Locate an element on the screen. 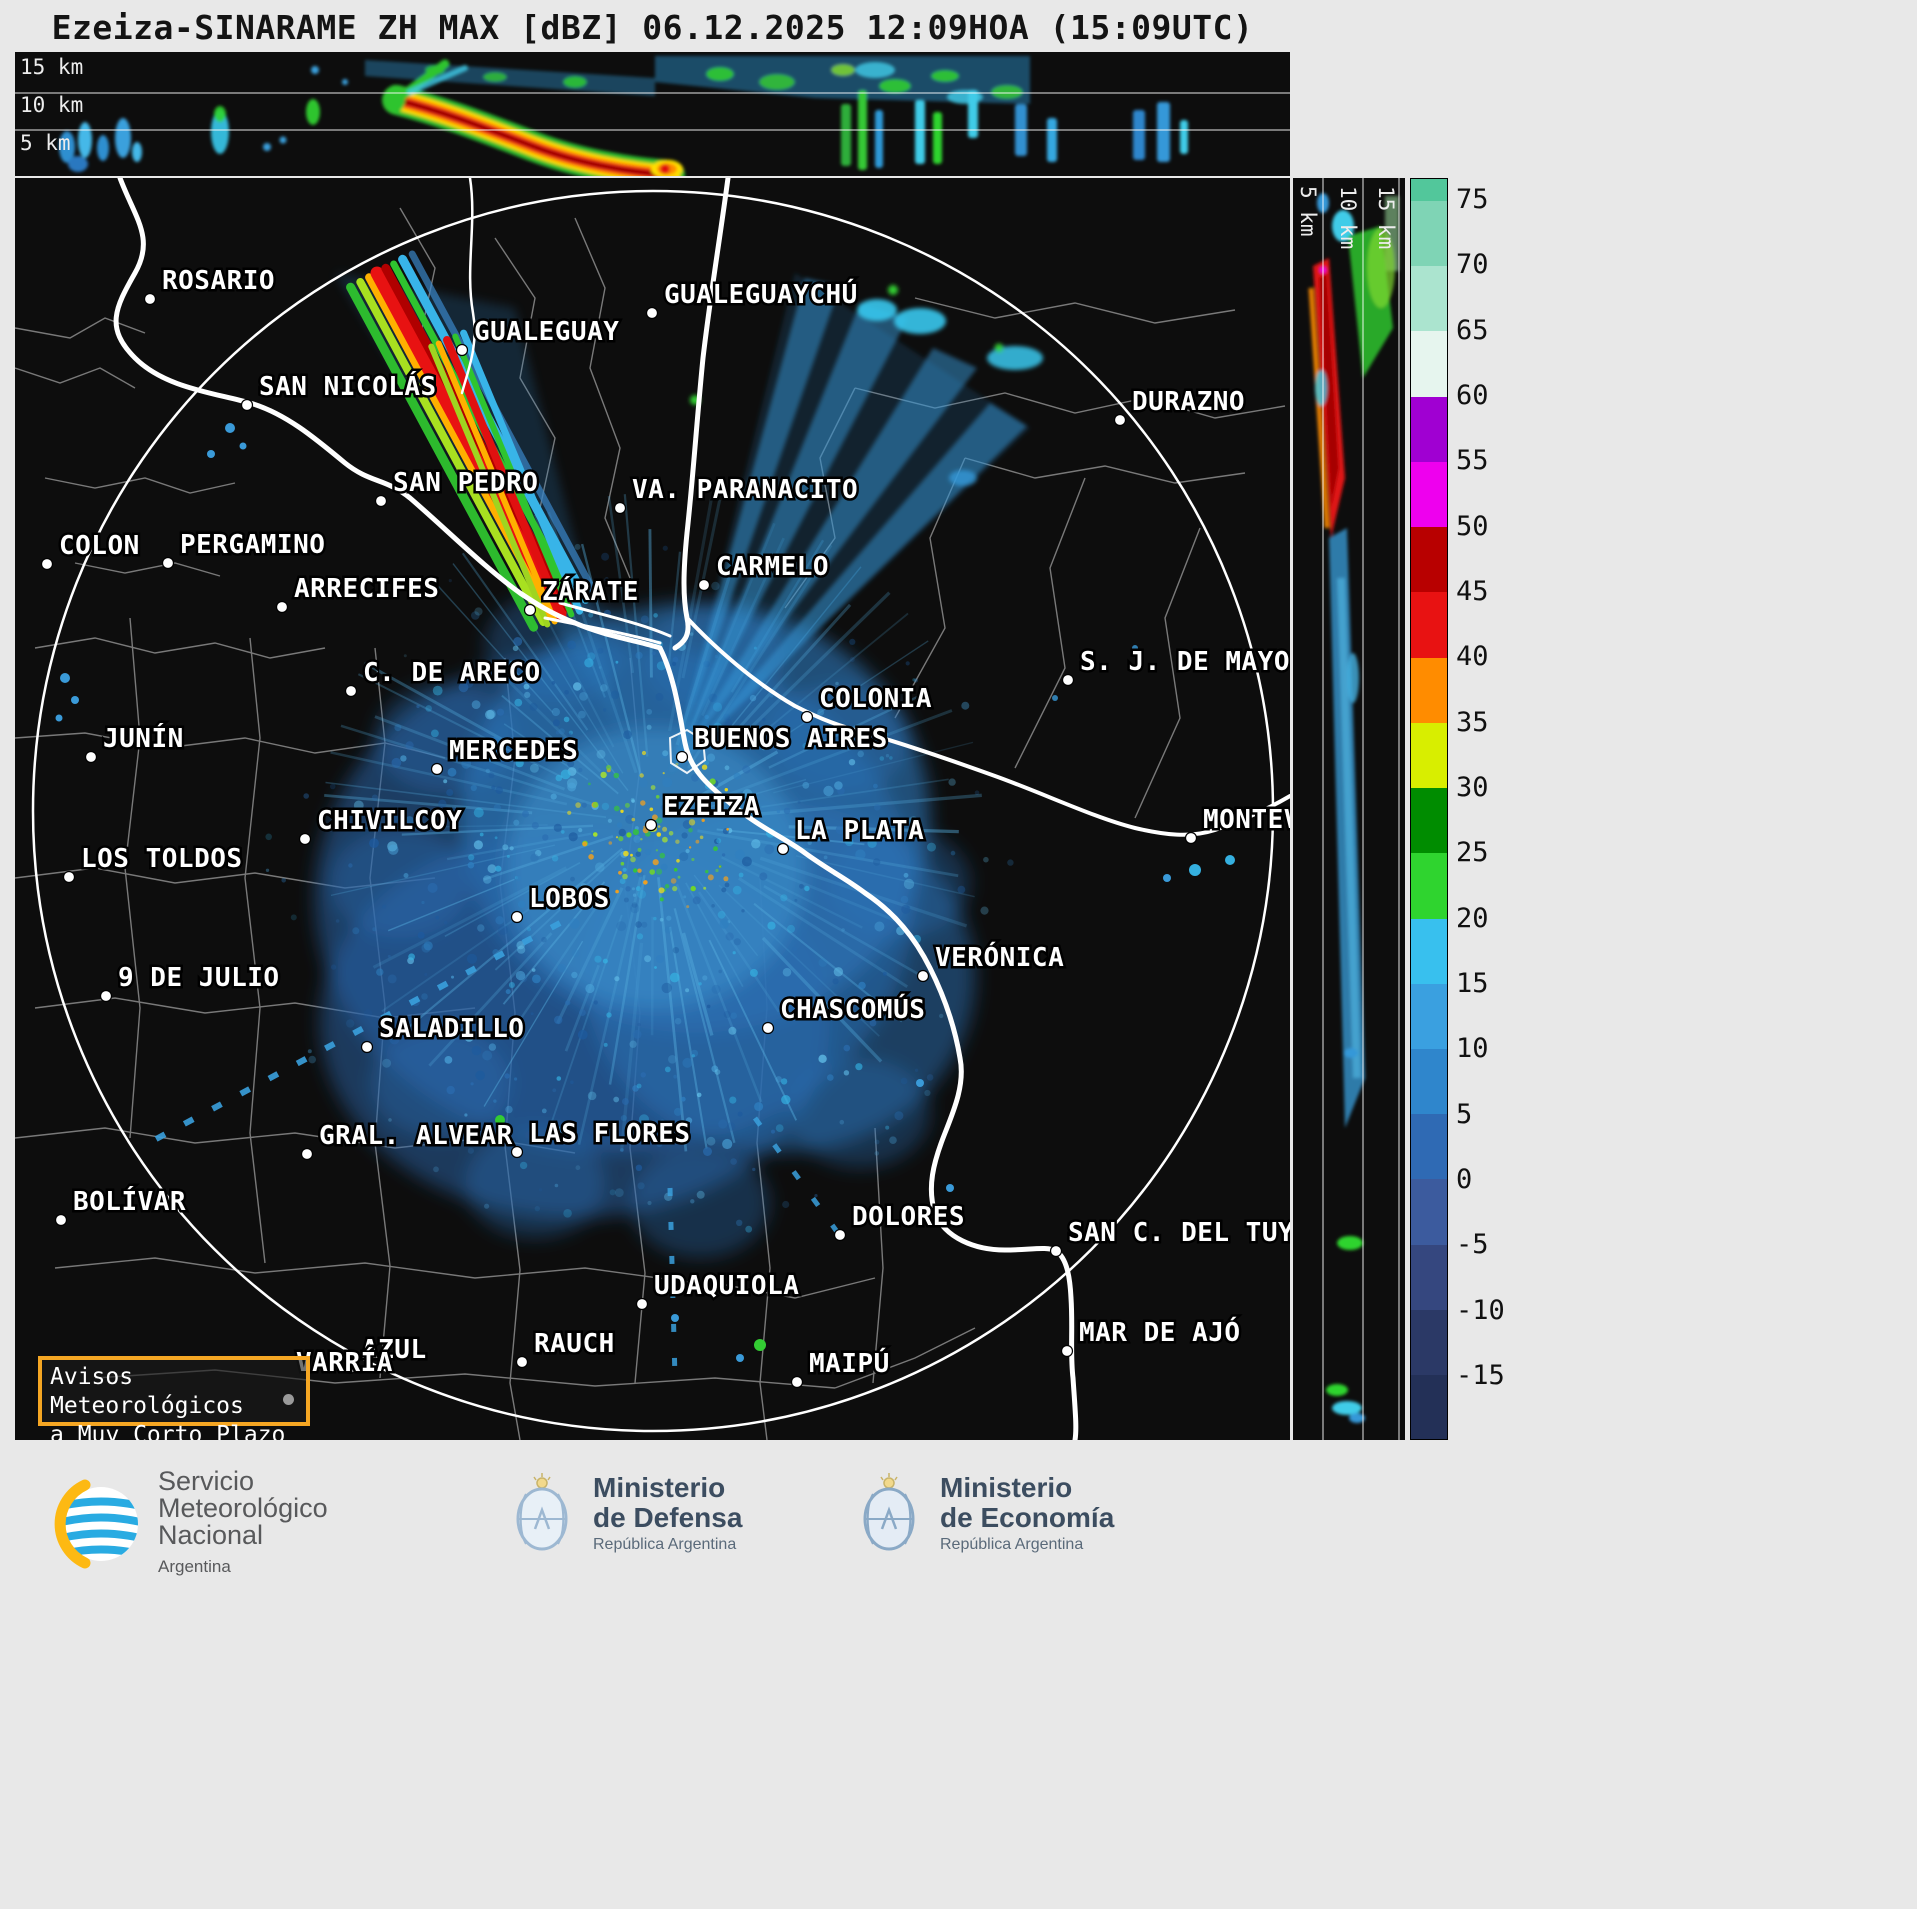 The width and height of the screenshot is (1917, 1909). city-label: GRAL. ALVEAR is located at coordinates (416, 1136).